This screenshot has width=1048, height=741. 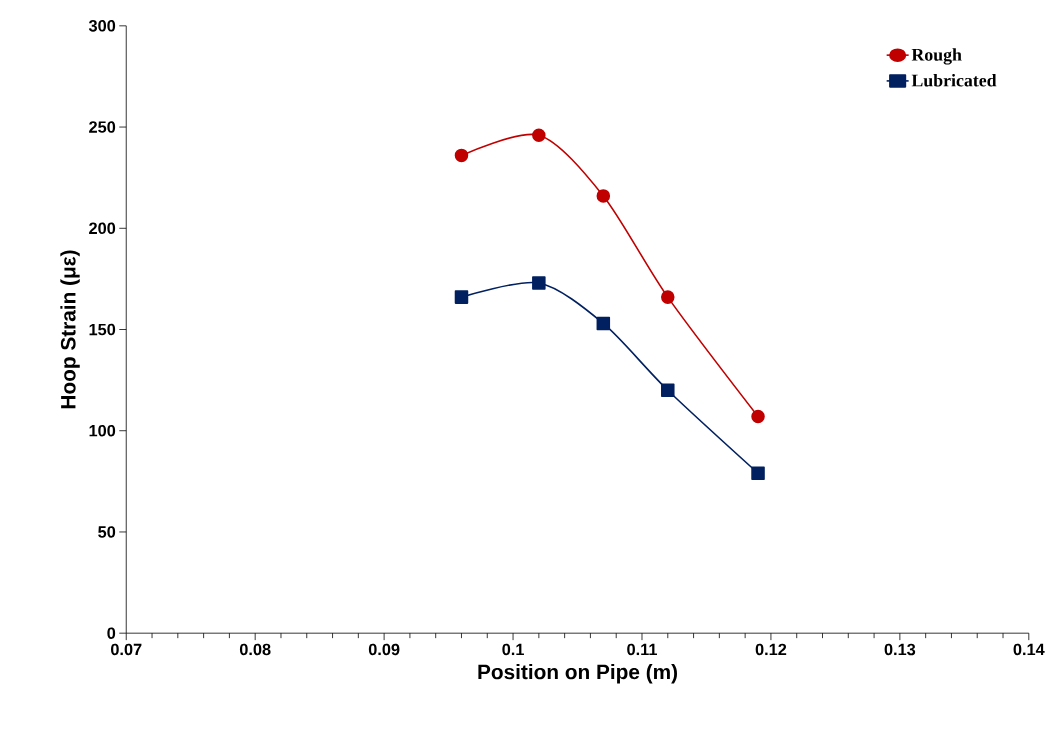 I want to click on y-tick-label: 200, so click(x=102, y=228).